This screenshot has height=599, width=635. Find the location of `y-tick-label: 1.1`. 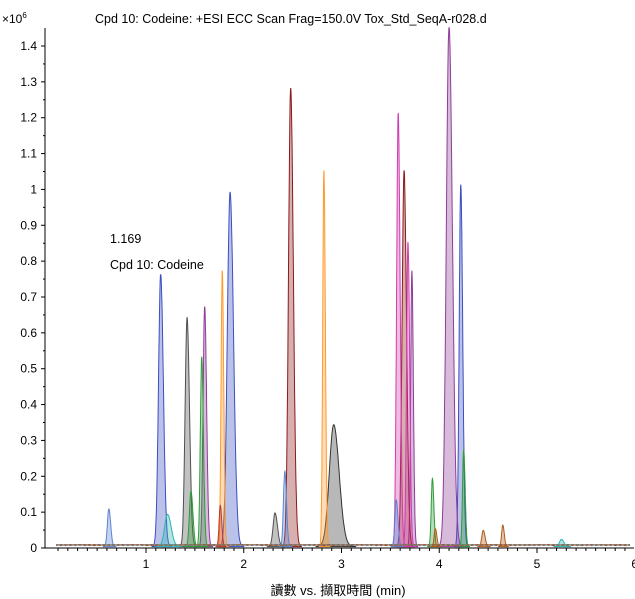

y-tick-label: 1.1 is located at coordinates (28, 154).